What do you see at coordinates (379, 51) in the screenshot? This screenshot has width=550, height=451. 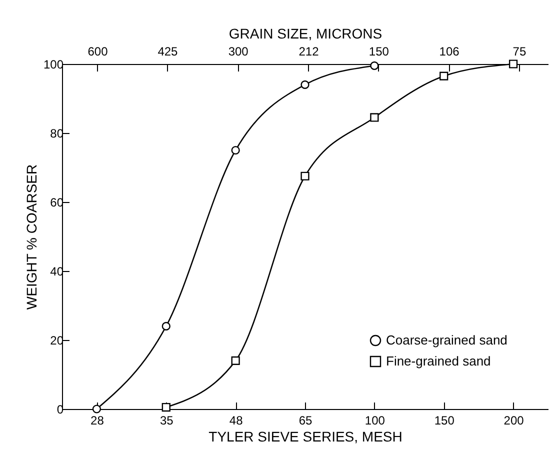 I see `x2-tick-label: 150` at bounding box center [379, 51].